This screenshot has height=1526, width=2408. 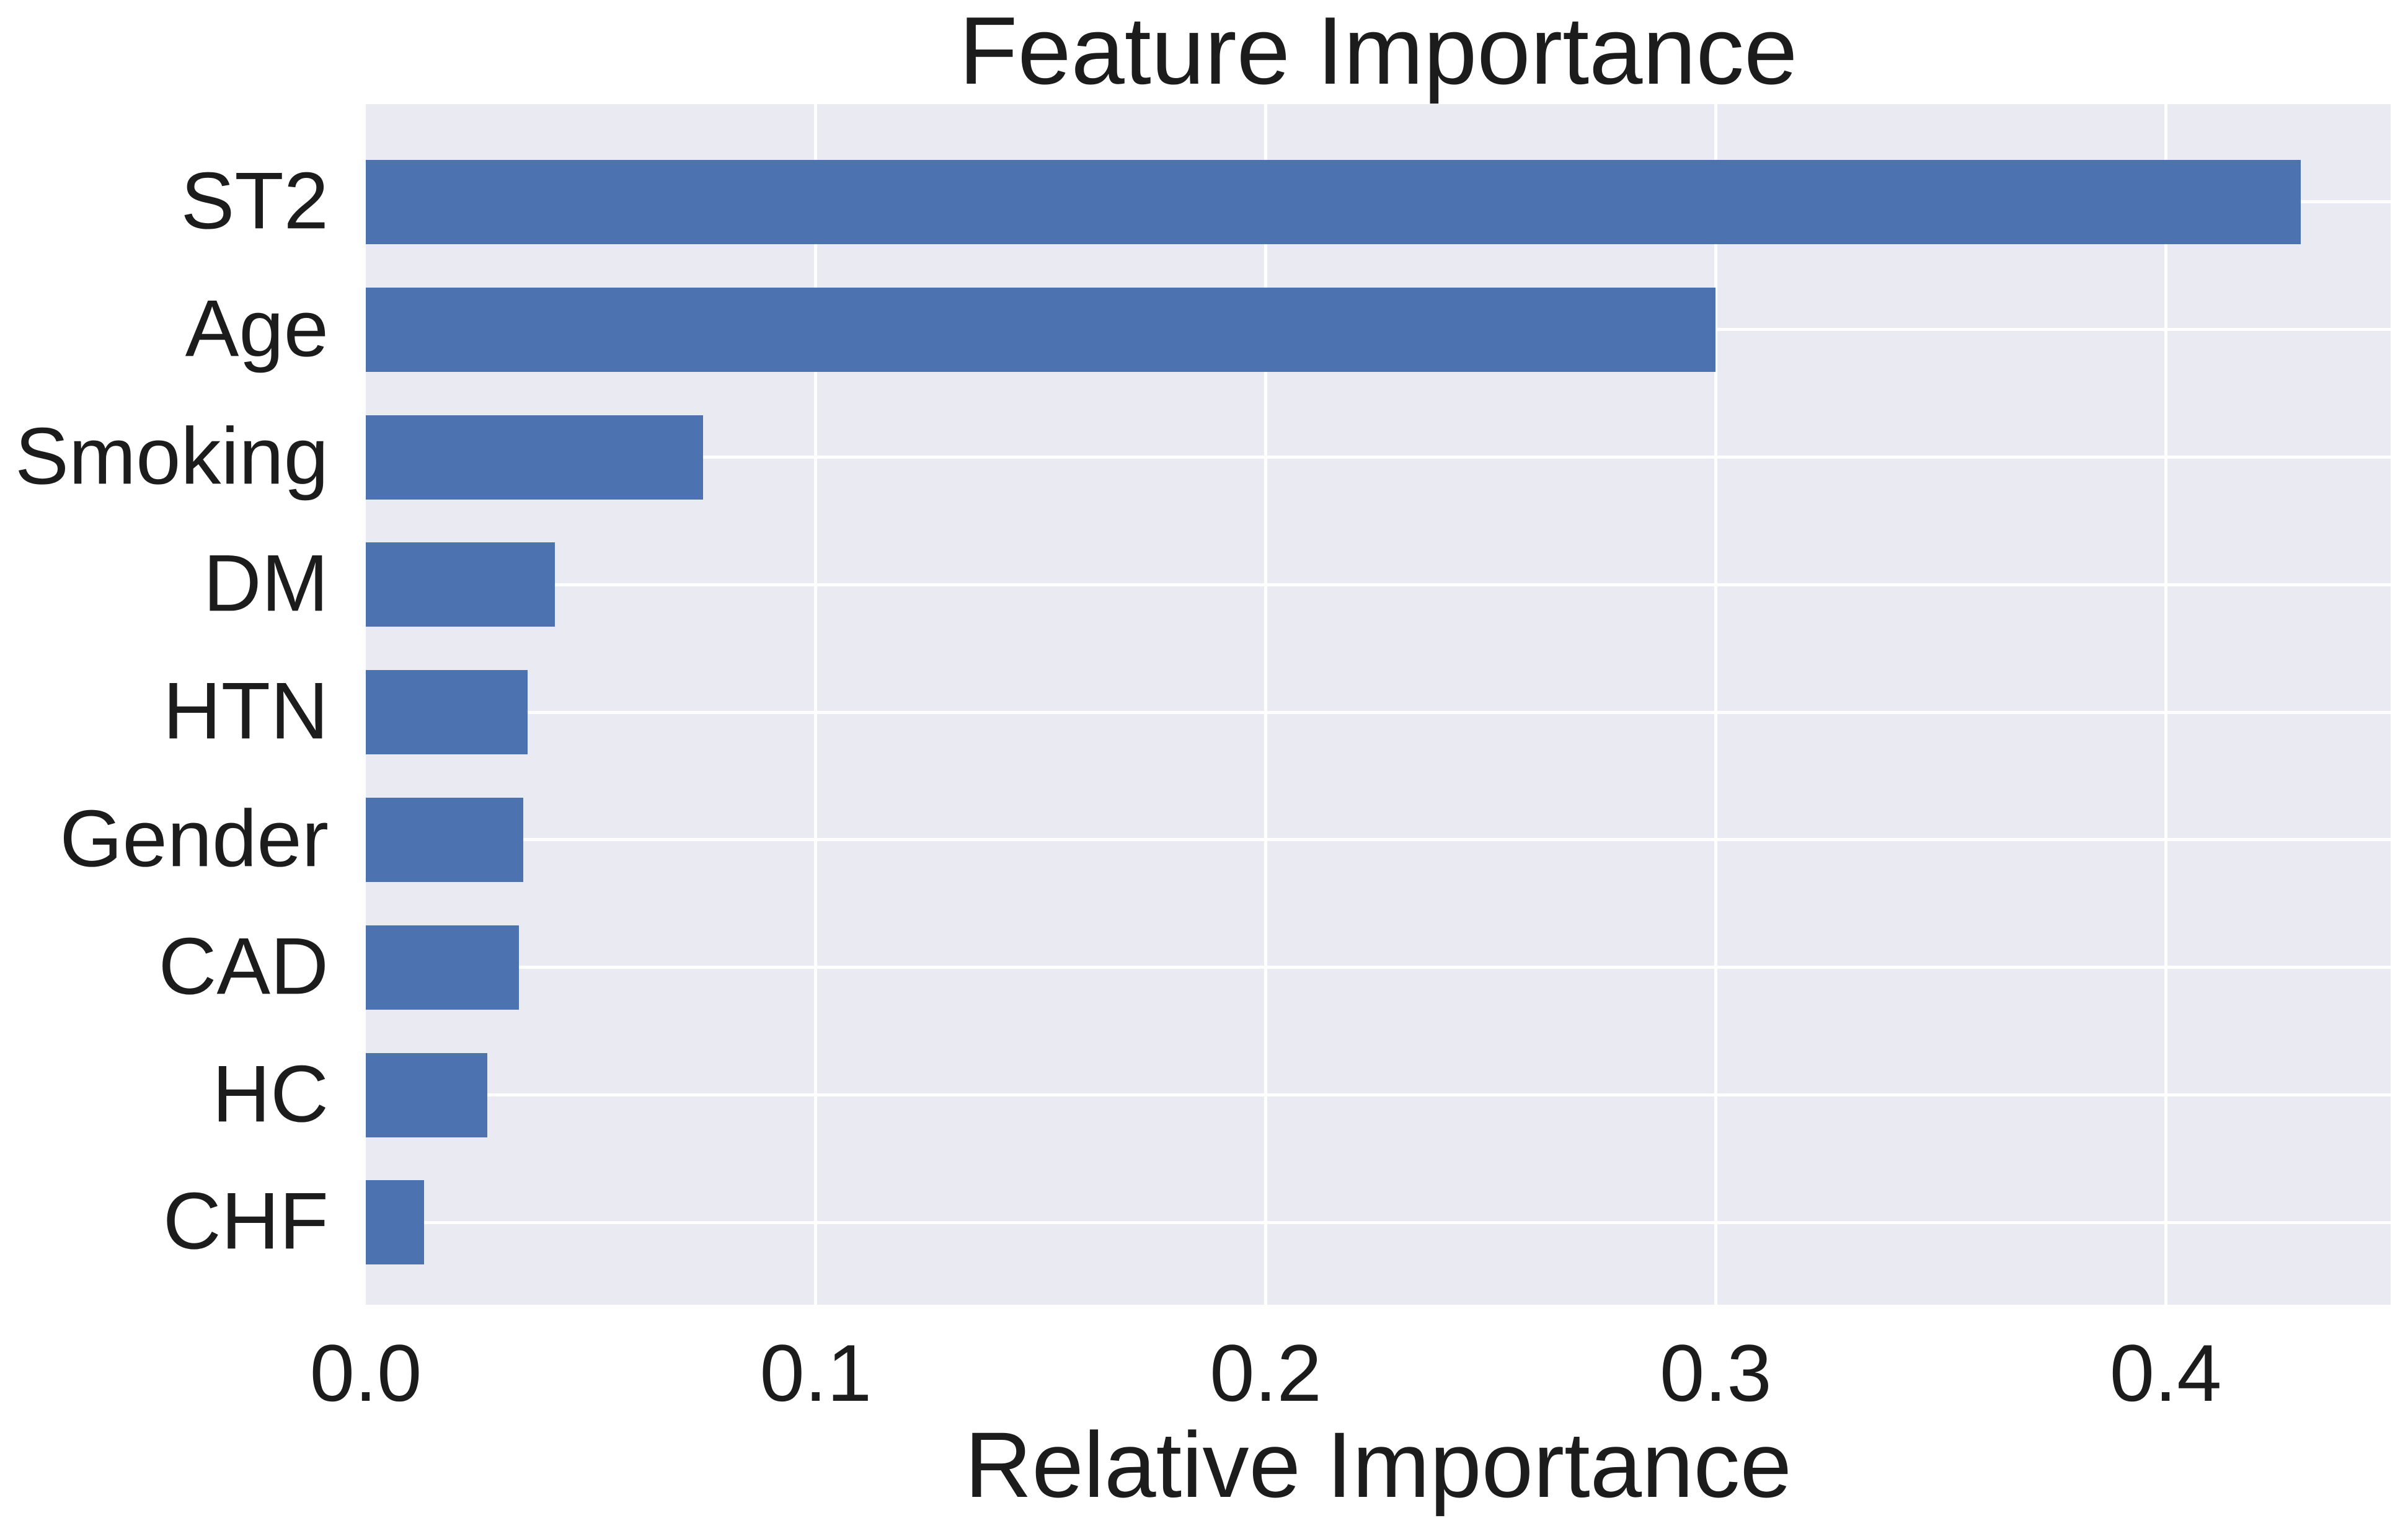 What do you see at coordinates (244, 966) in the screenshot?
I see `y-tick-label: CAD` at bounding box center [244, 966].